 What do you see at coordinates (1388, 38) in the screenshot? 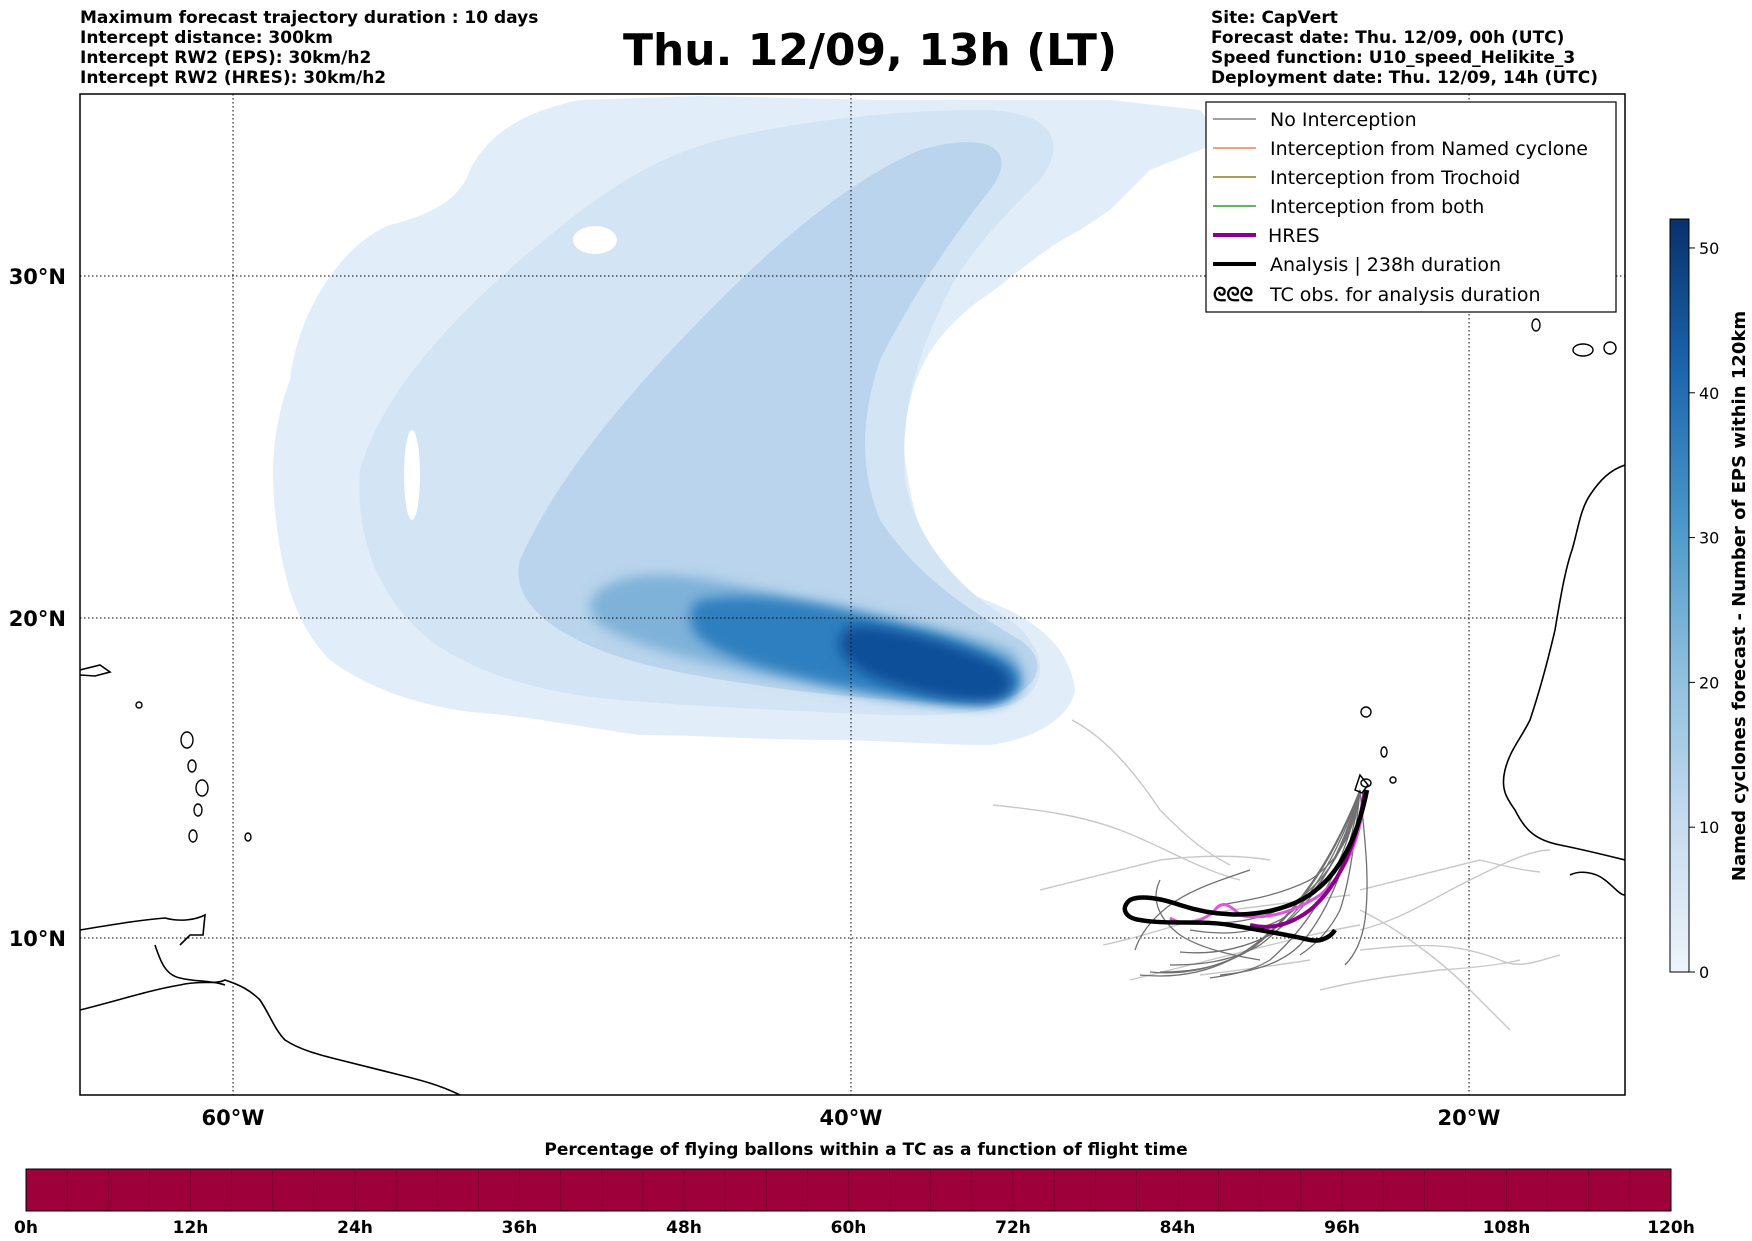
I see `info-forecast-date: Forecast date: Thu. 12/09, 00h (UTC)` at bounding box center [1388, 38].